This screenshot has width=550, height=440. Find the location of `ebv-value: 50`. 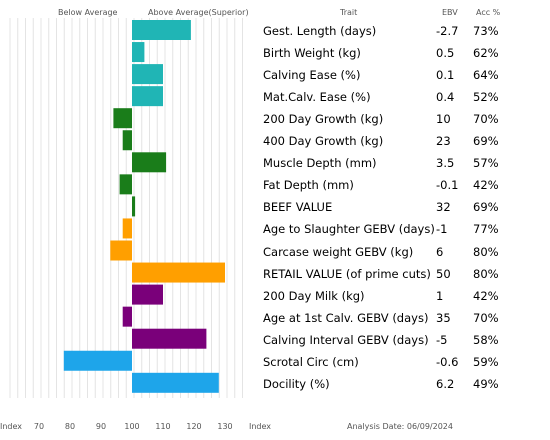

ebv-value: 50 is located at coordinates (443, 273).